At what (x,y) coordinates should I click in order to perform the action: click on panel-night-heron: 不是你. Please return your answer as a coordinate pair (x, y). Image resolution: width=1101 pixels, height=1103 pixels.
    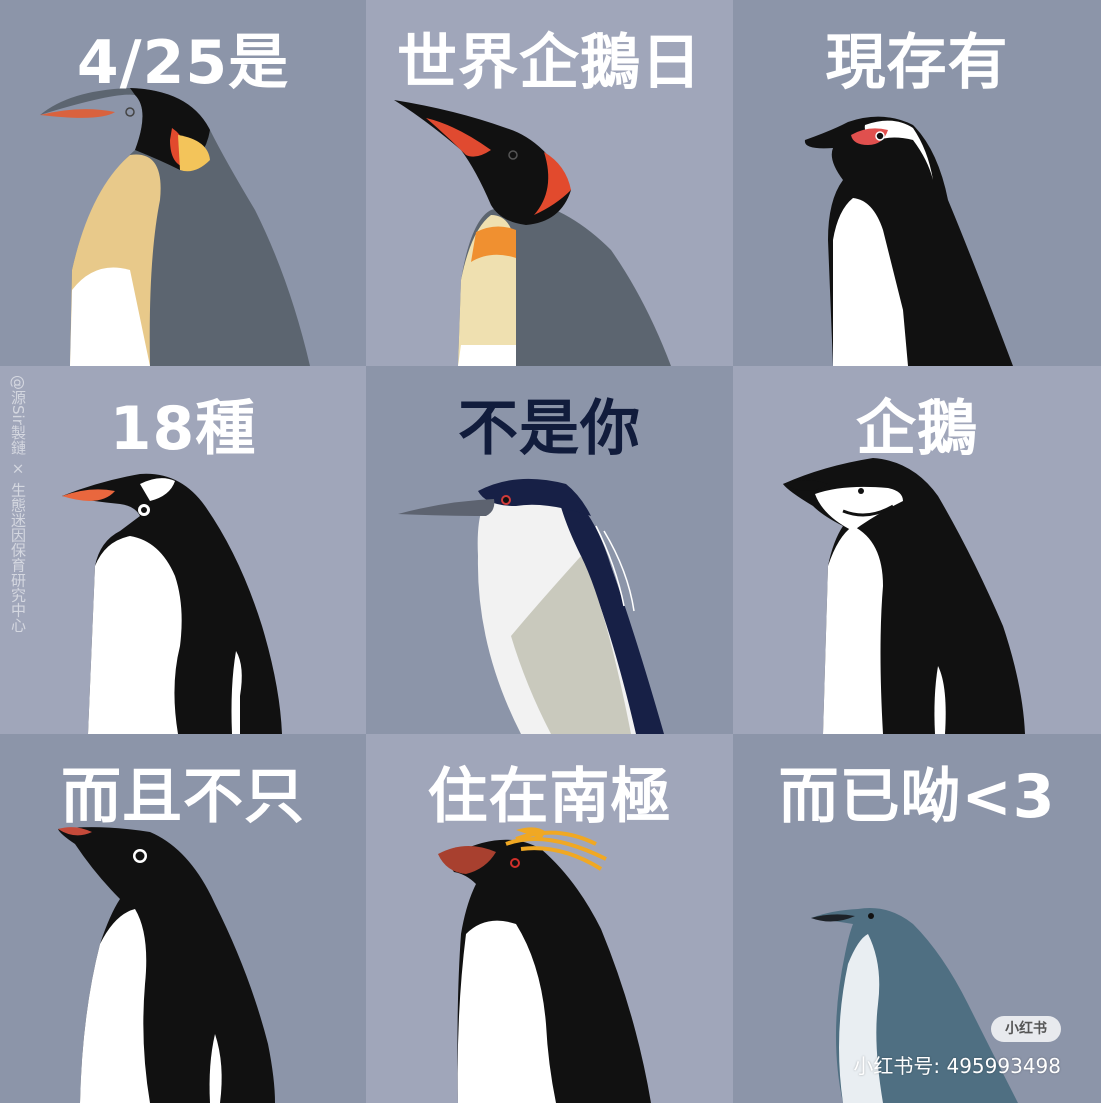
    Looking at the image, I should click on (549, 550).